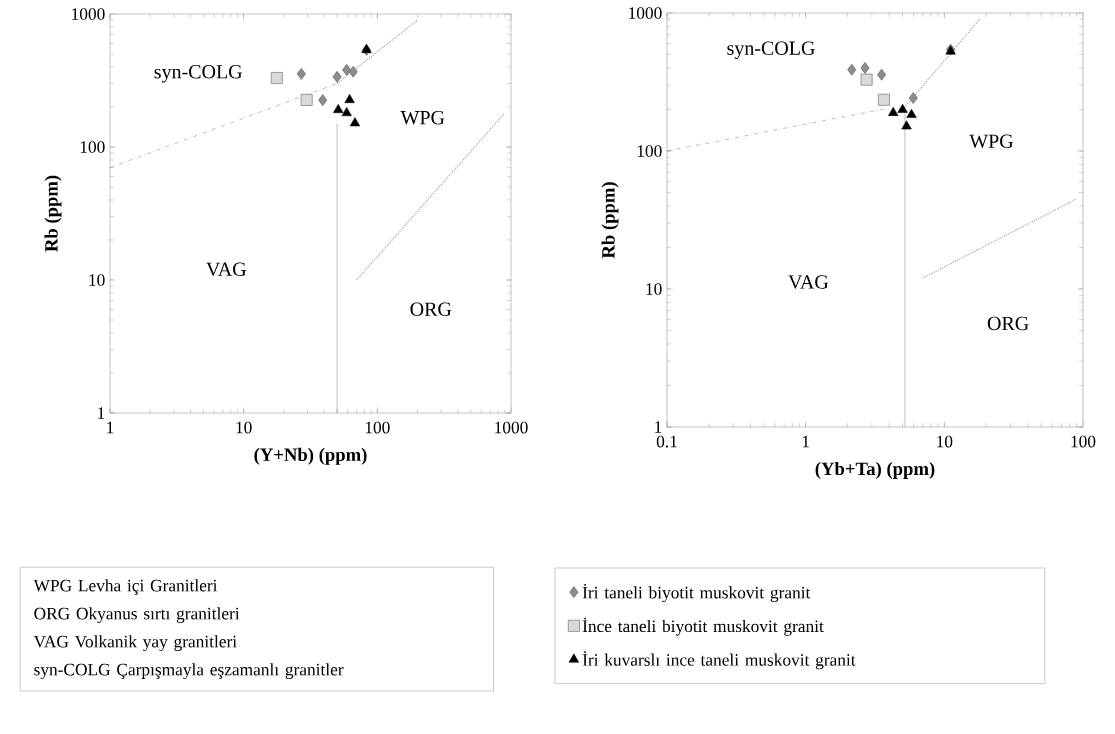 The image size is (1115, 734). What do you see at coordinates (511, 427) in the screenshot?
I see `x-tick-label: 1000` at bounding box center [511, 427].